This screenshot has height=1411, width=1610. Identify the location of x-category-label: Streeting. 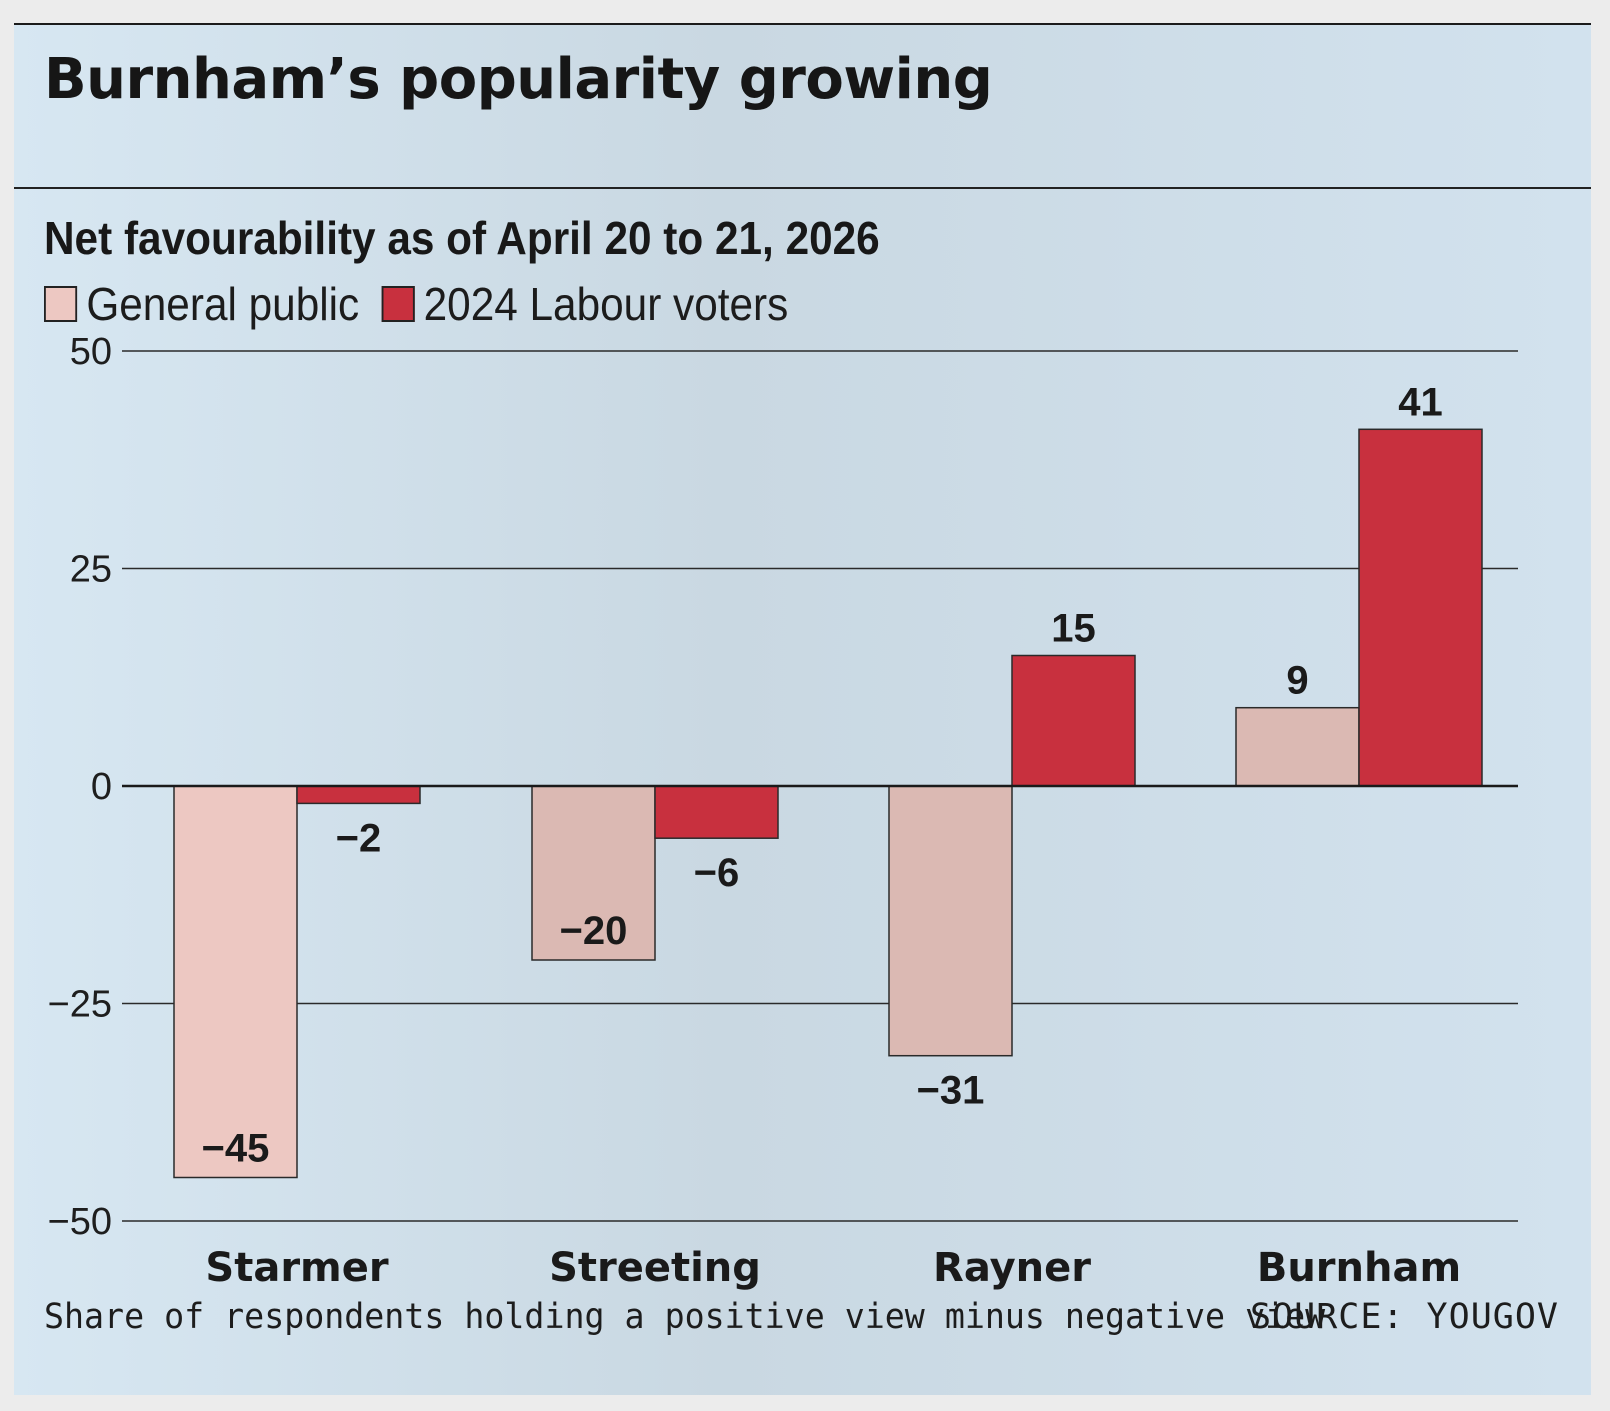
(655, 1268).